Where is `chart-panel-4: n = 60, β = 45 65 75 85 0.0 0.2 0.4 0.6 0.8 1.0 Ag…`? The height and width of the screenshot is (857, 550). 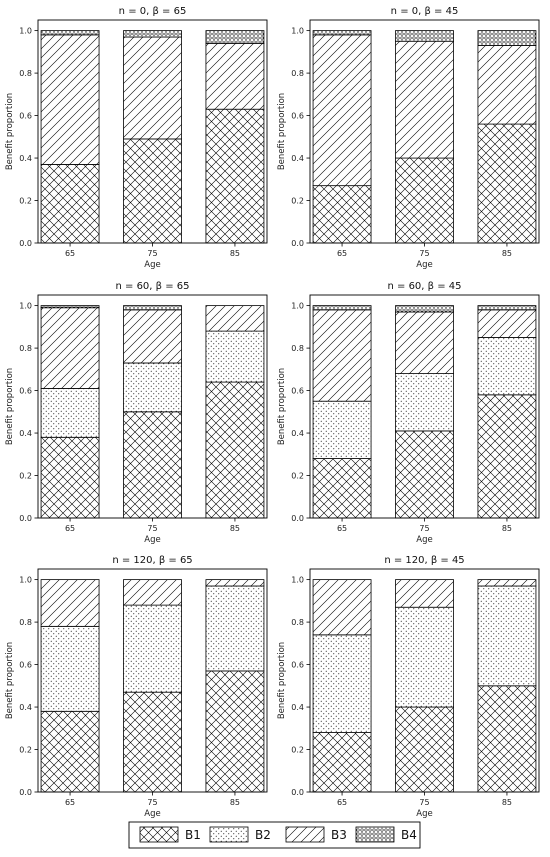
chart-panel-4: n = 60, β = 45 65 75 85 0.0 0.2 0.4 0.6 0.8 1.0 Ag… is located at coordinates (408, 413).